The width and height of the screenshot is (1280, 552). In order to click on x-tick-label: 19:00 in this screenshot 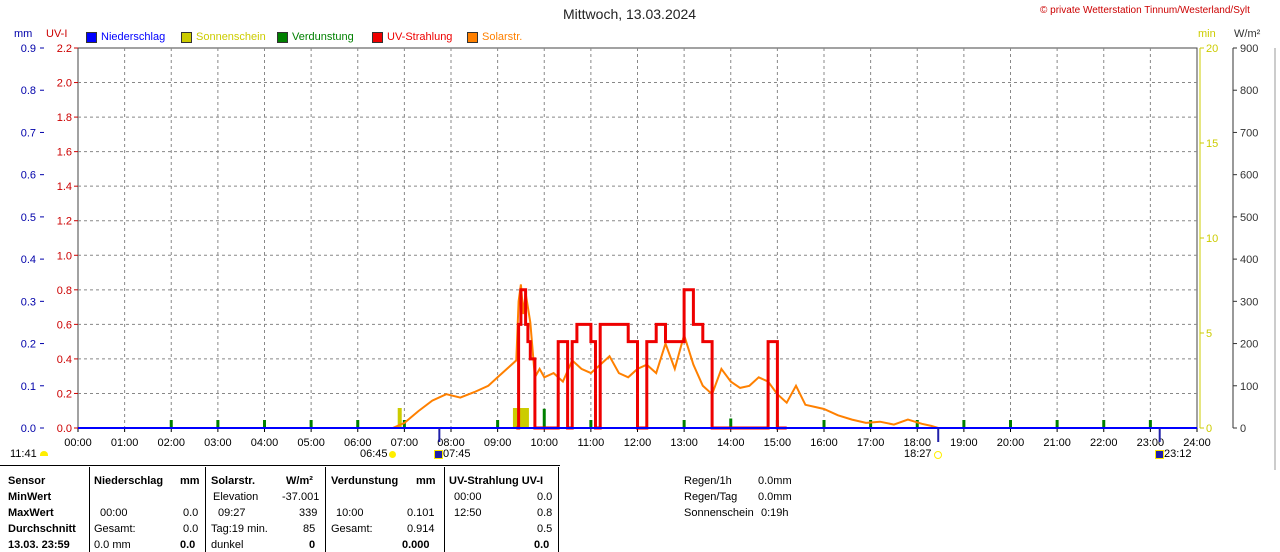, I will do `click(964, 443)`.